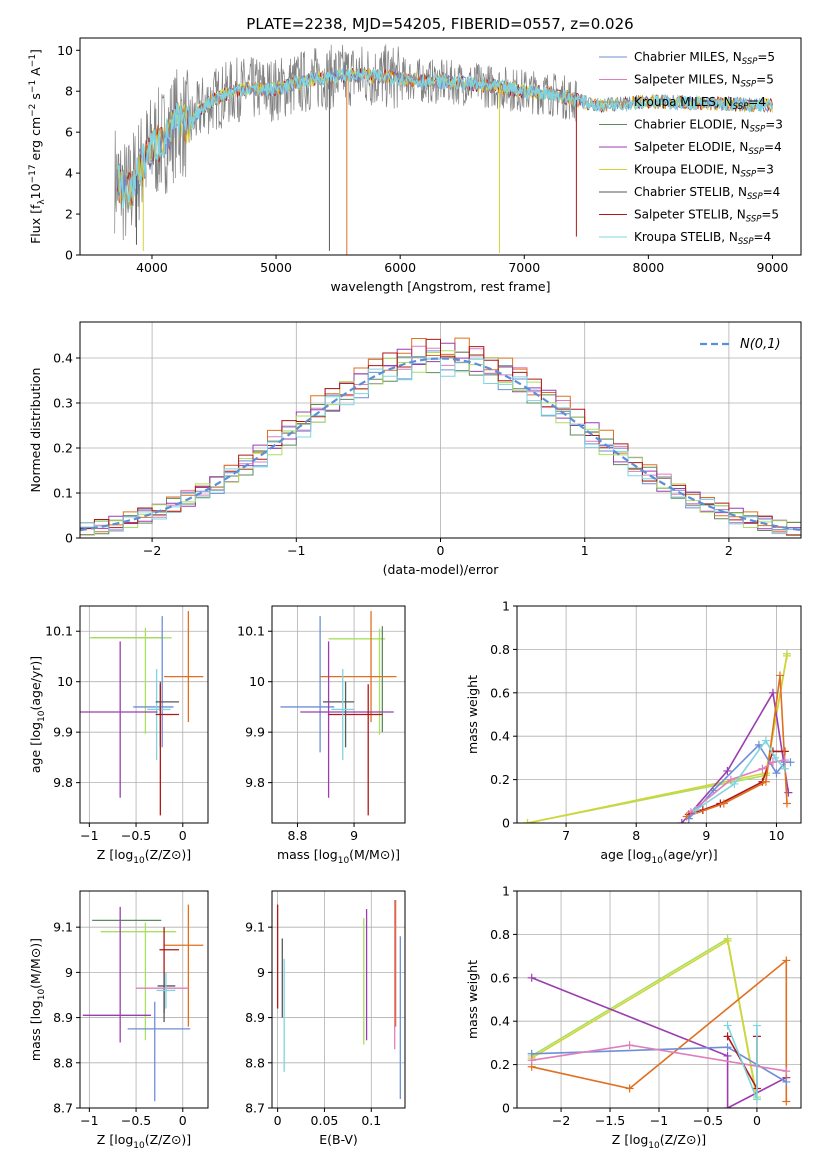 This screenshot has height=1174, width=819. Describe the element at coordinates (777, 835) in the screenshot. I see `x-tick-label: 10` at that location.